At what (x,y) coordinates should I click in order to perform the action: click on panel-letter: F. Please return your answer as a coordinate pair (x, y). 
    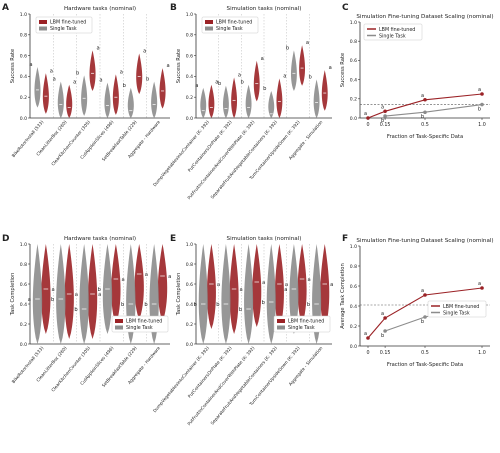
    Looking at the image, I should click on (345, 239).